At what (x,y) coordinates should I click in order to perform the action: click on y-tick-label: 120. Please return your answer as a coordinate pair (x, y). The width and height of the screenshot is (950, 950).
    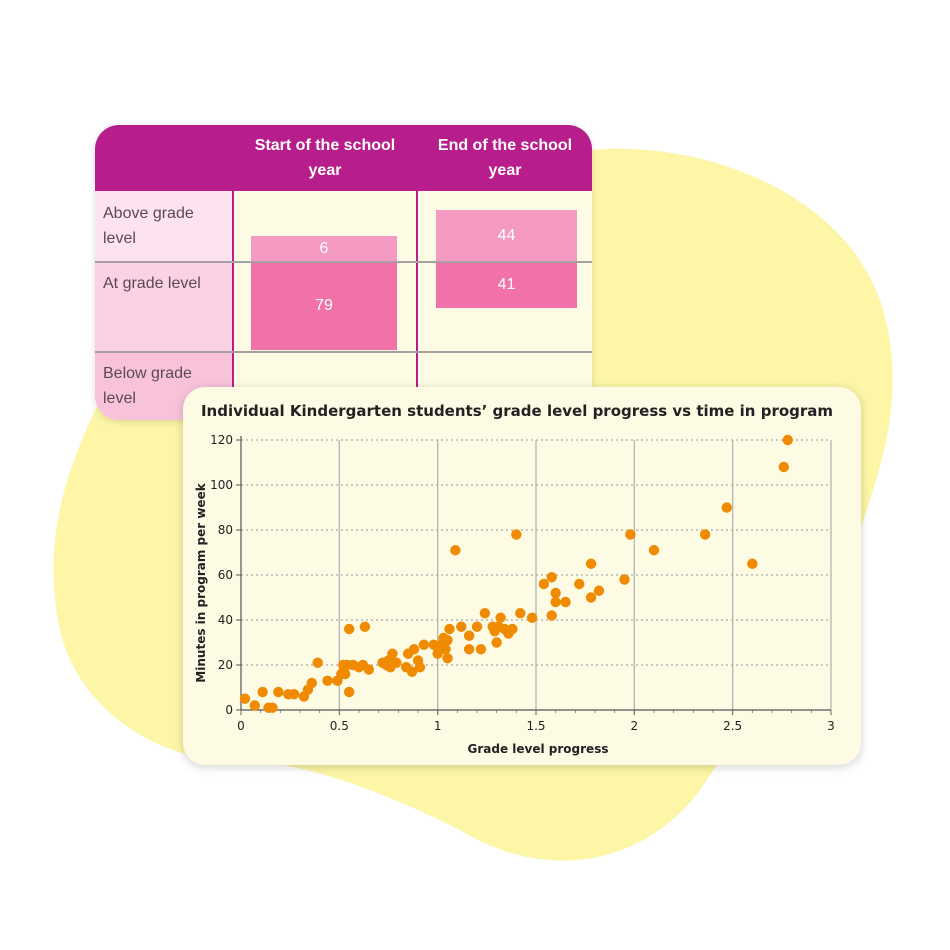
    Looking at the image, I should click on (221, 440).